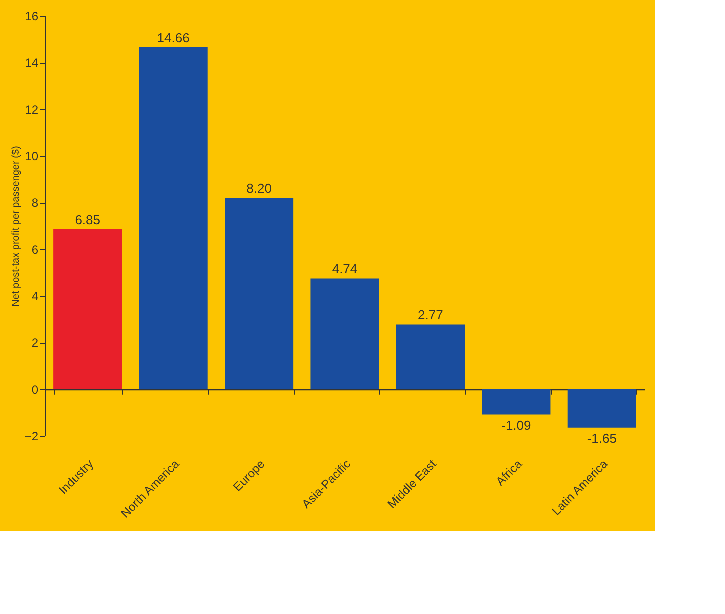 The image size is (725, 614). Describe the element at coordinates (259, 188) in the screenshot. I see `data-label: 8.20` at that location.